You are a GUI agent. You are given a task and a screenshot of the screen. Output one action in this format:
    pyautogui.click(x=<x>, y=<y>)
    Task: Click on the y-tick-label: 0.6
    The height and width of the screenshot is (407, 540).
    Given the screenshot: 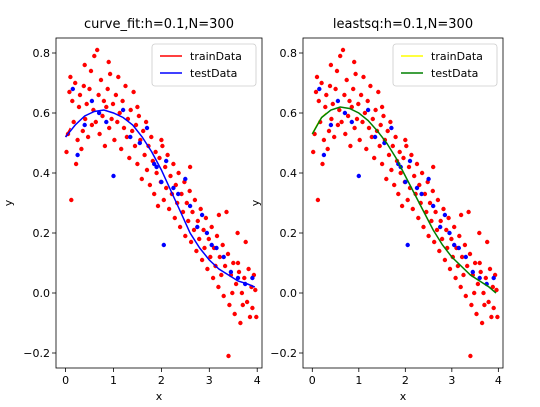 What is the action you would take?
    pyautogui.click(x=289, y=113)
    